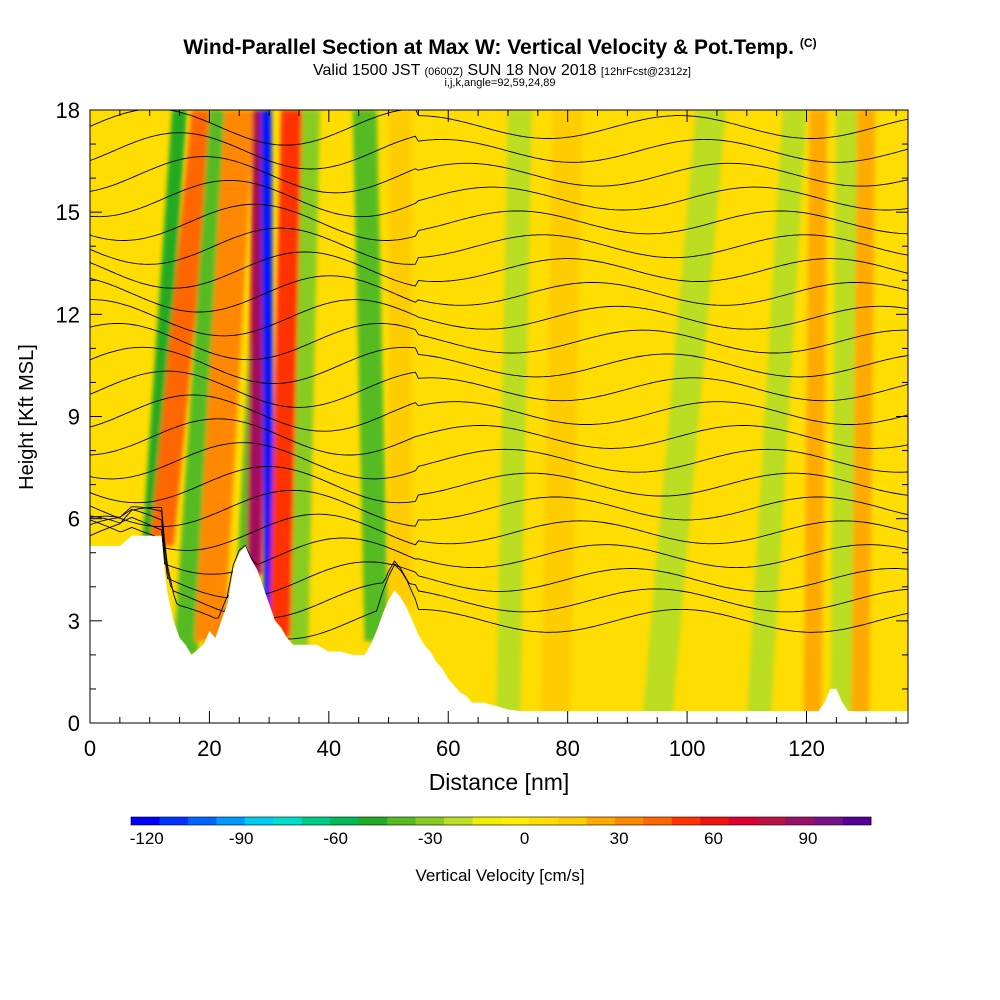 The width and height of the screenshot is (1000, 1000). Describe the element at coordinates (500, 83) in the screenshot. I see `section-params: i,j,k,angle=92,59,24,89` at that location.